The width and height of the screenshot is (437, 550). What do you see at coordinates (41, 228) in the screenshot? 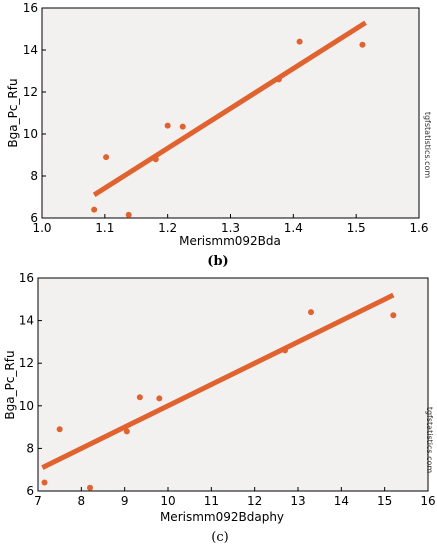
I see `x-tick-label: 1.0` at bounding box center [41, 228].